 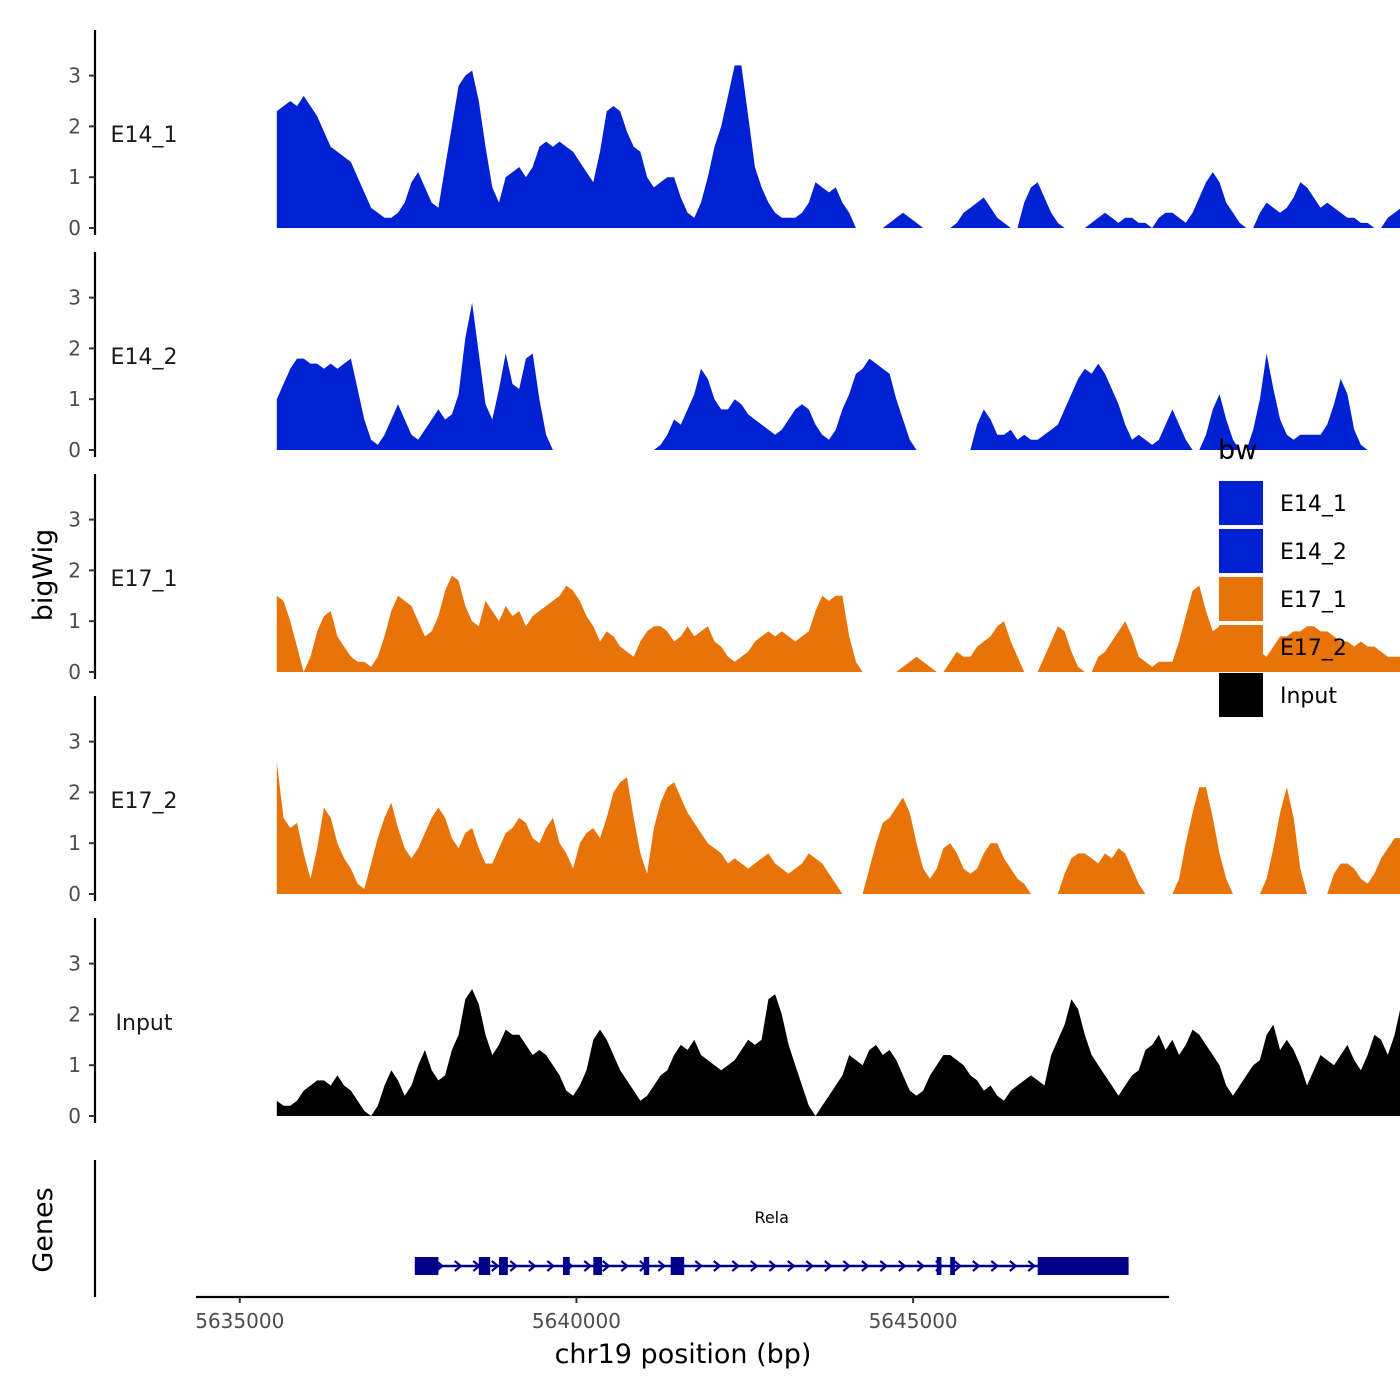 I want to click on gene-track: Genes Rela, so click(x=578, y=1228).